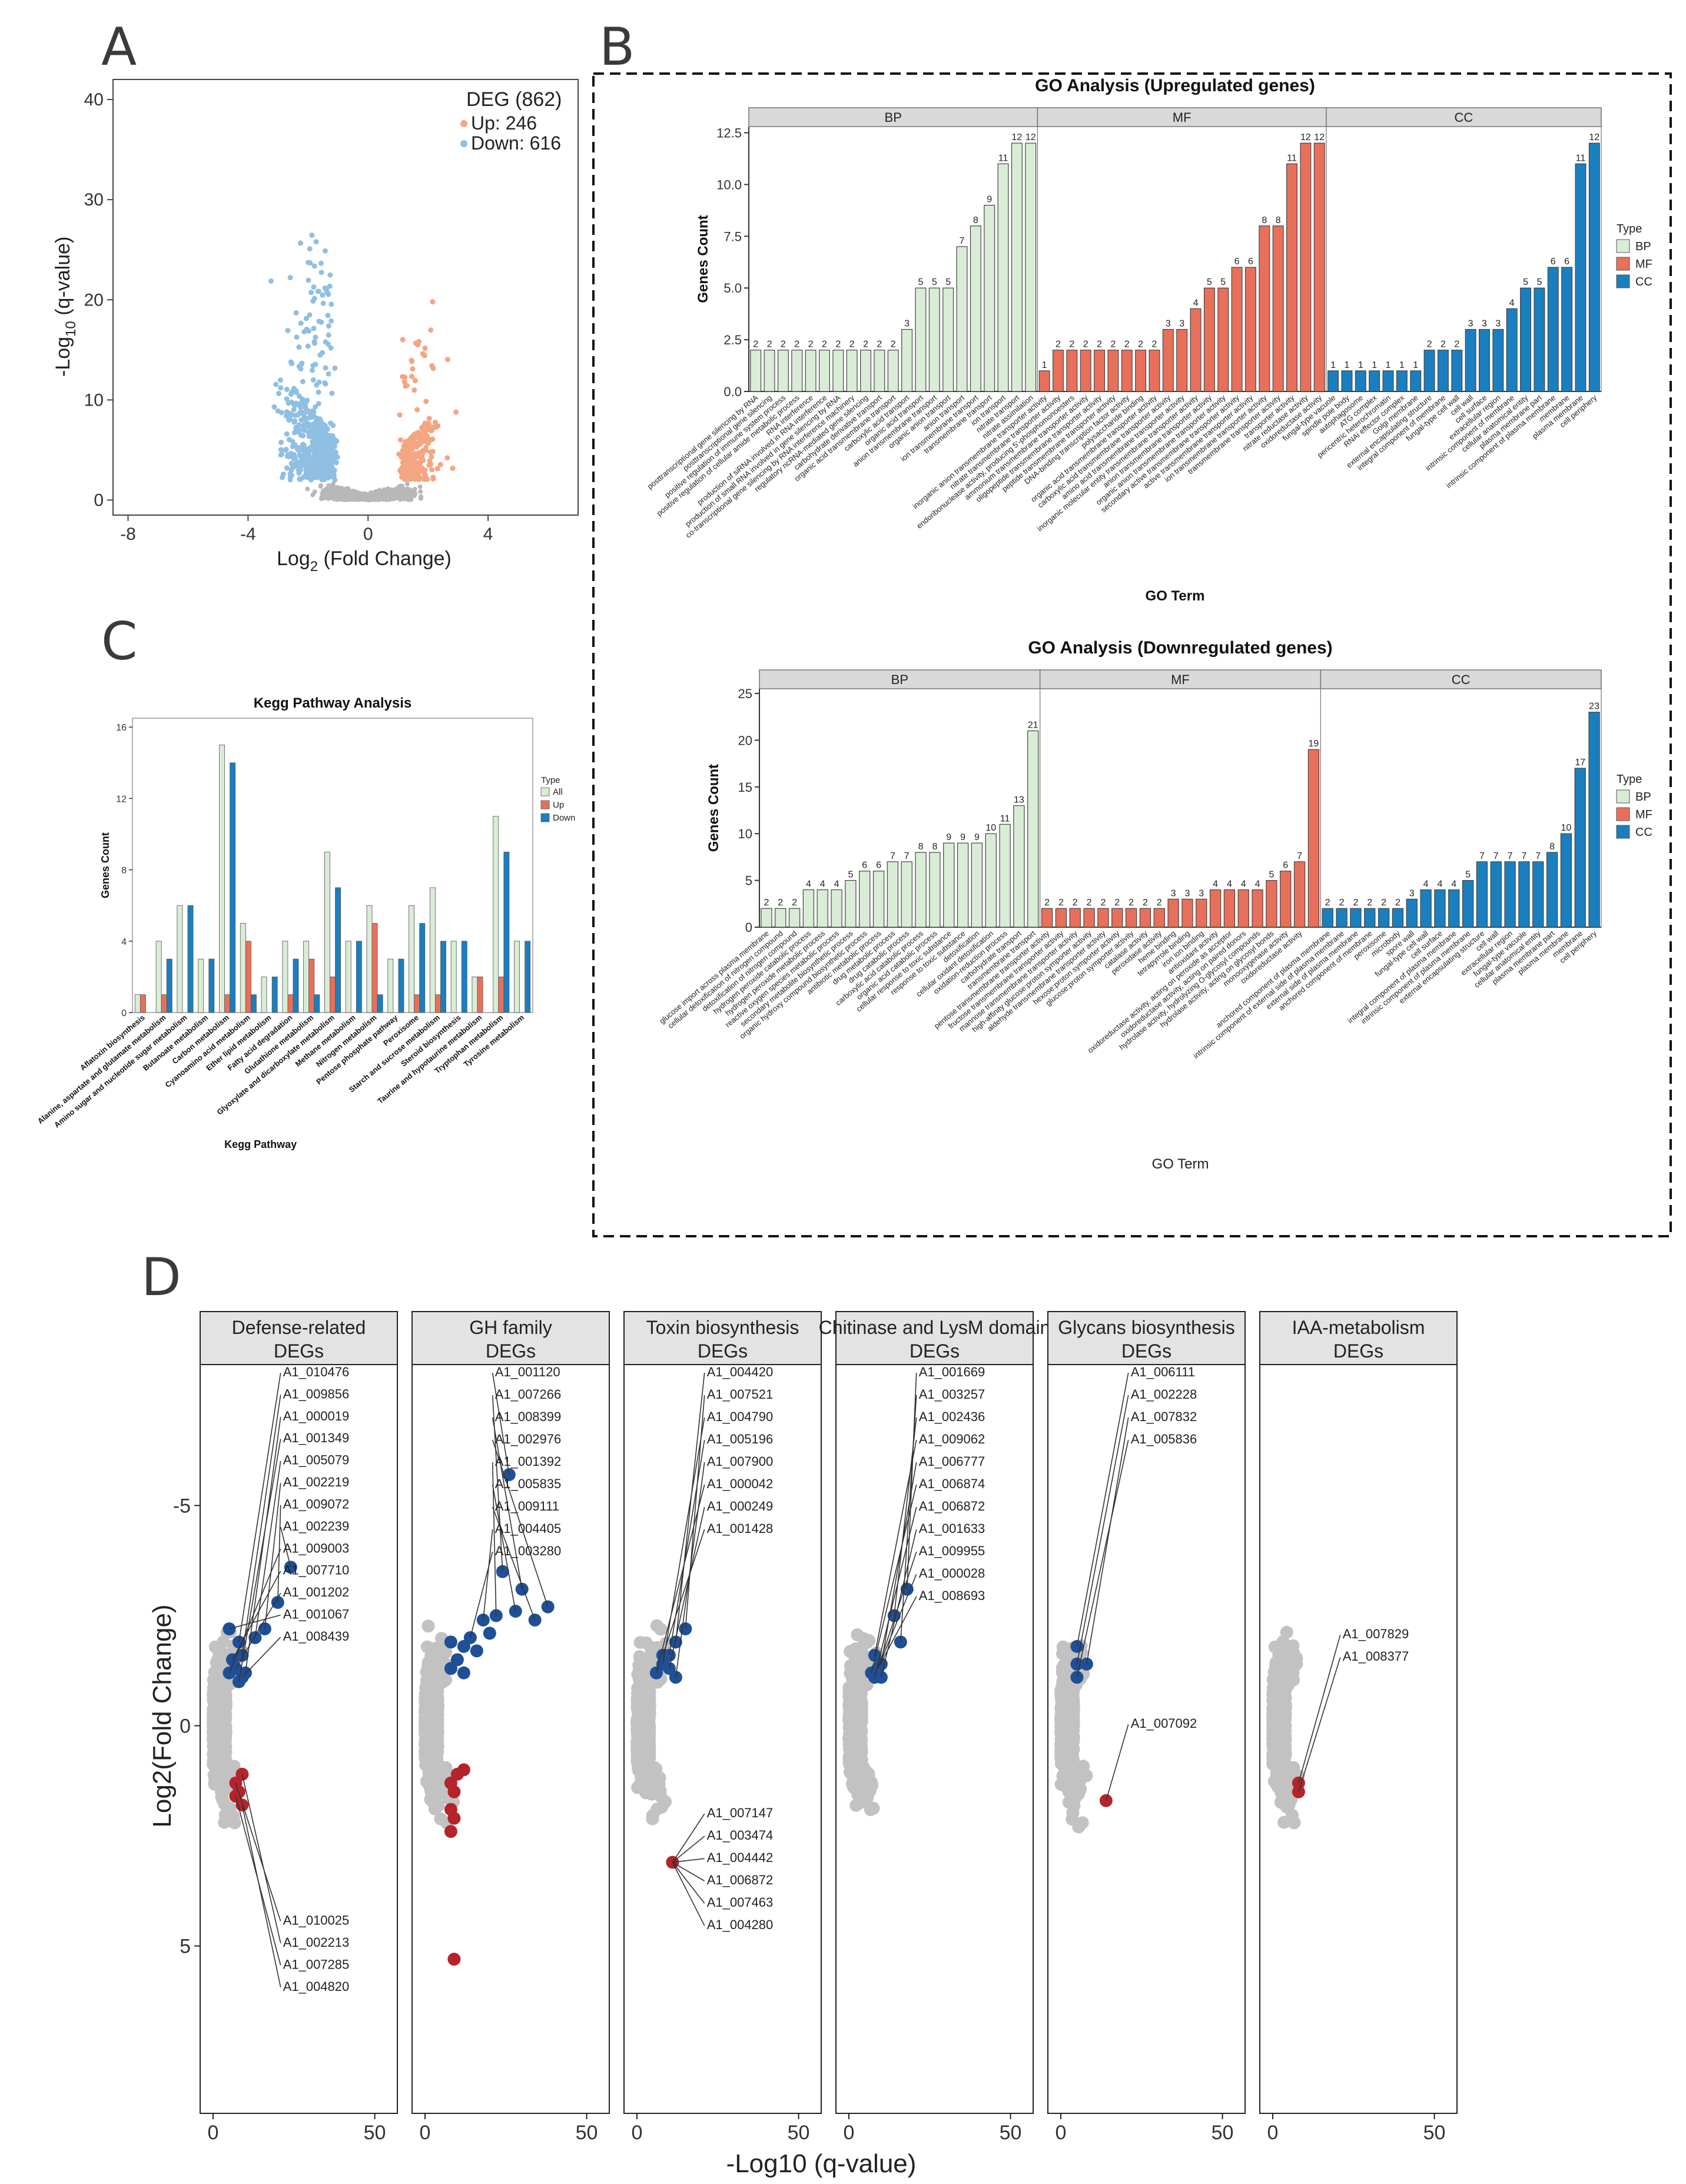  Describe the element at coordinates (1175, 85) in the screenshot. I see `go-chart-title: GO Analysis (Upregulated genes)` at that location.